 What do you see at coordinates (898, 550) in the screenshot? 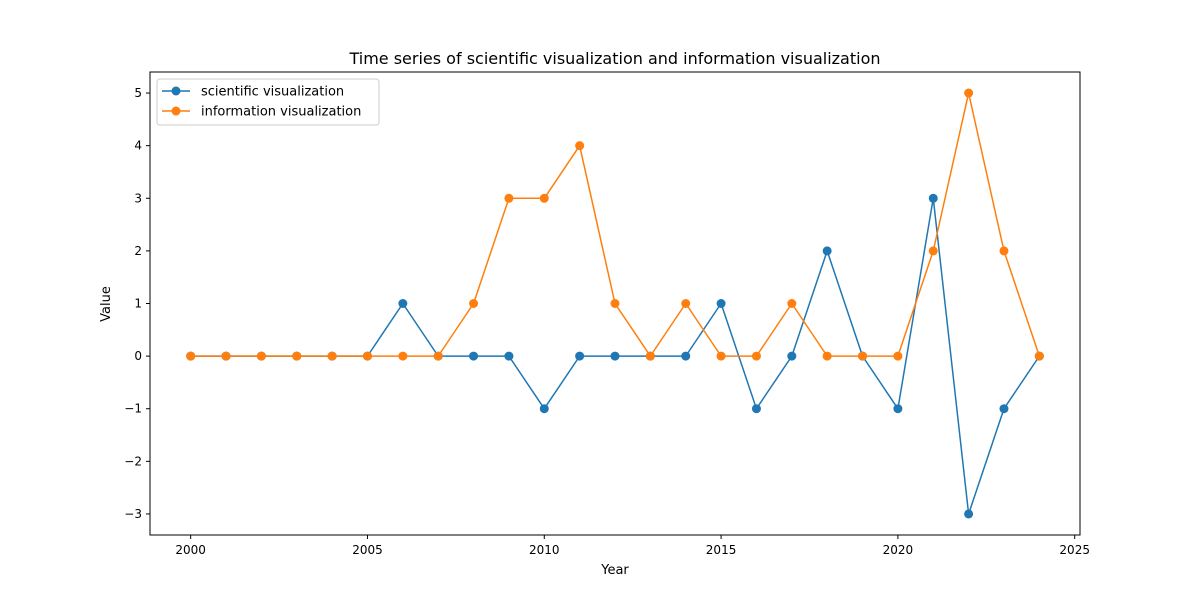
I see `x-tick-label: 2020` at bounding box center [898, 550].